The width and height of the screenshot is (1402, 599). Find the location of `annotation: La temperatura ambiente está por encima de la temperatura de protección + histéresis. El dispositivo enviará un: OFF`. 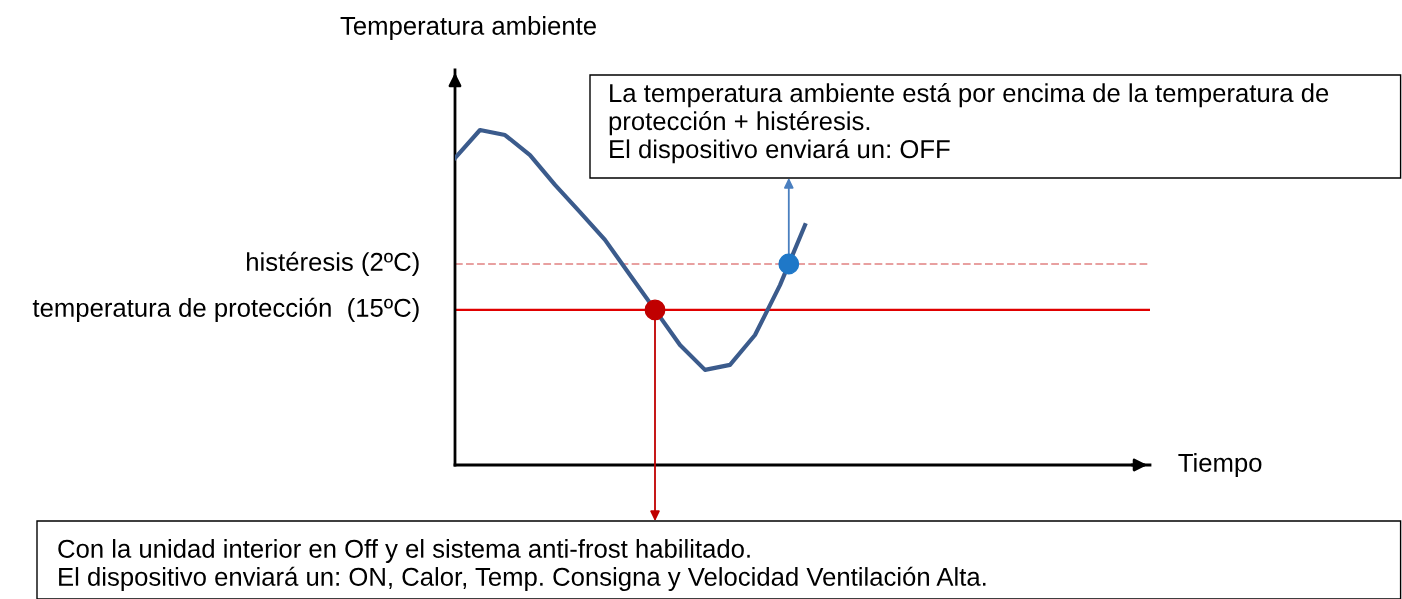

annotation: La temperatura ambiente está por encima de la temperatura de protección + histéresis. El dispositivo enviará un: OFF is located at coordinates (969, 123).